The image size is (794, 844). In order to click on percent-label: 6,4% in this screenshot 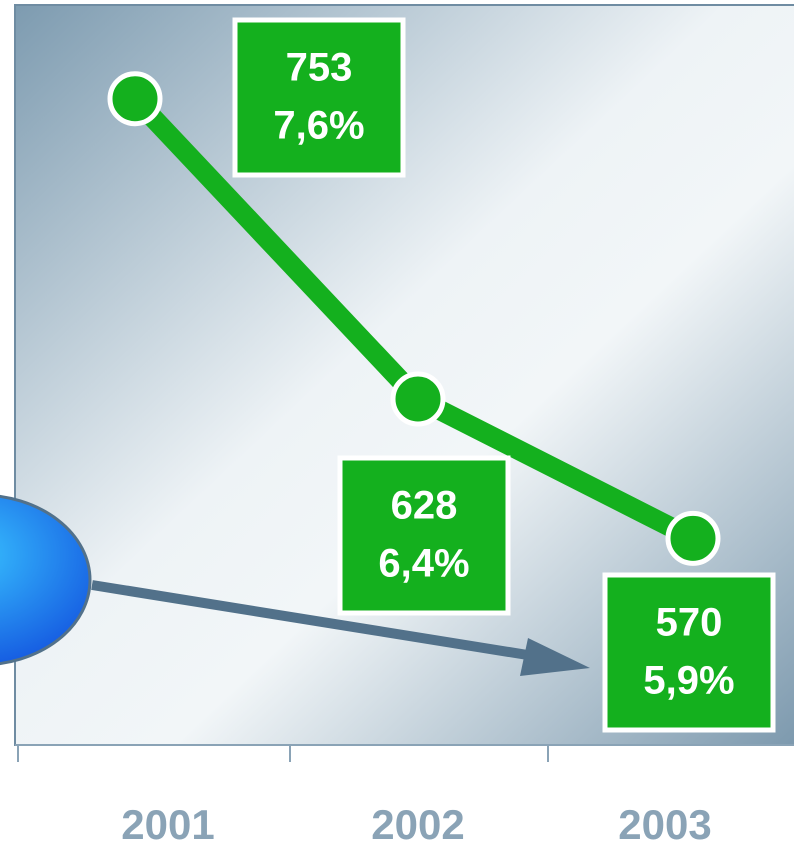, I will do `click(423, 564)`.